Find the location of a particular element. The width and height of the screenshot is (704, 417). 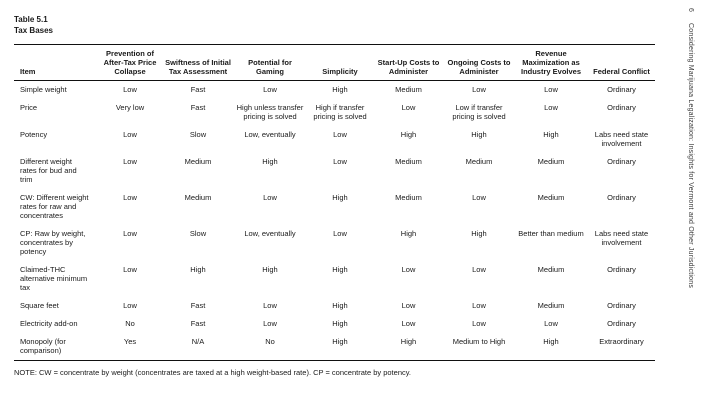

header-revenue-max: Revenue Maximization as Industry Evolves is located at coordinates (551, 62).